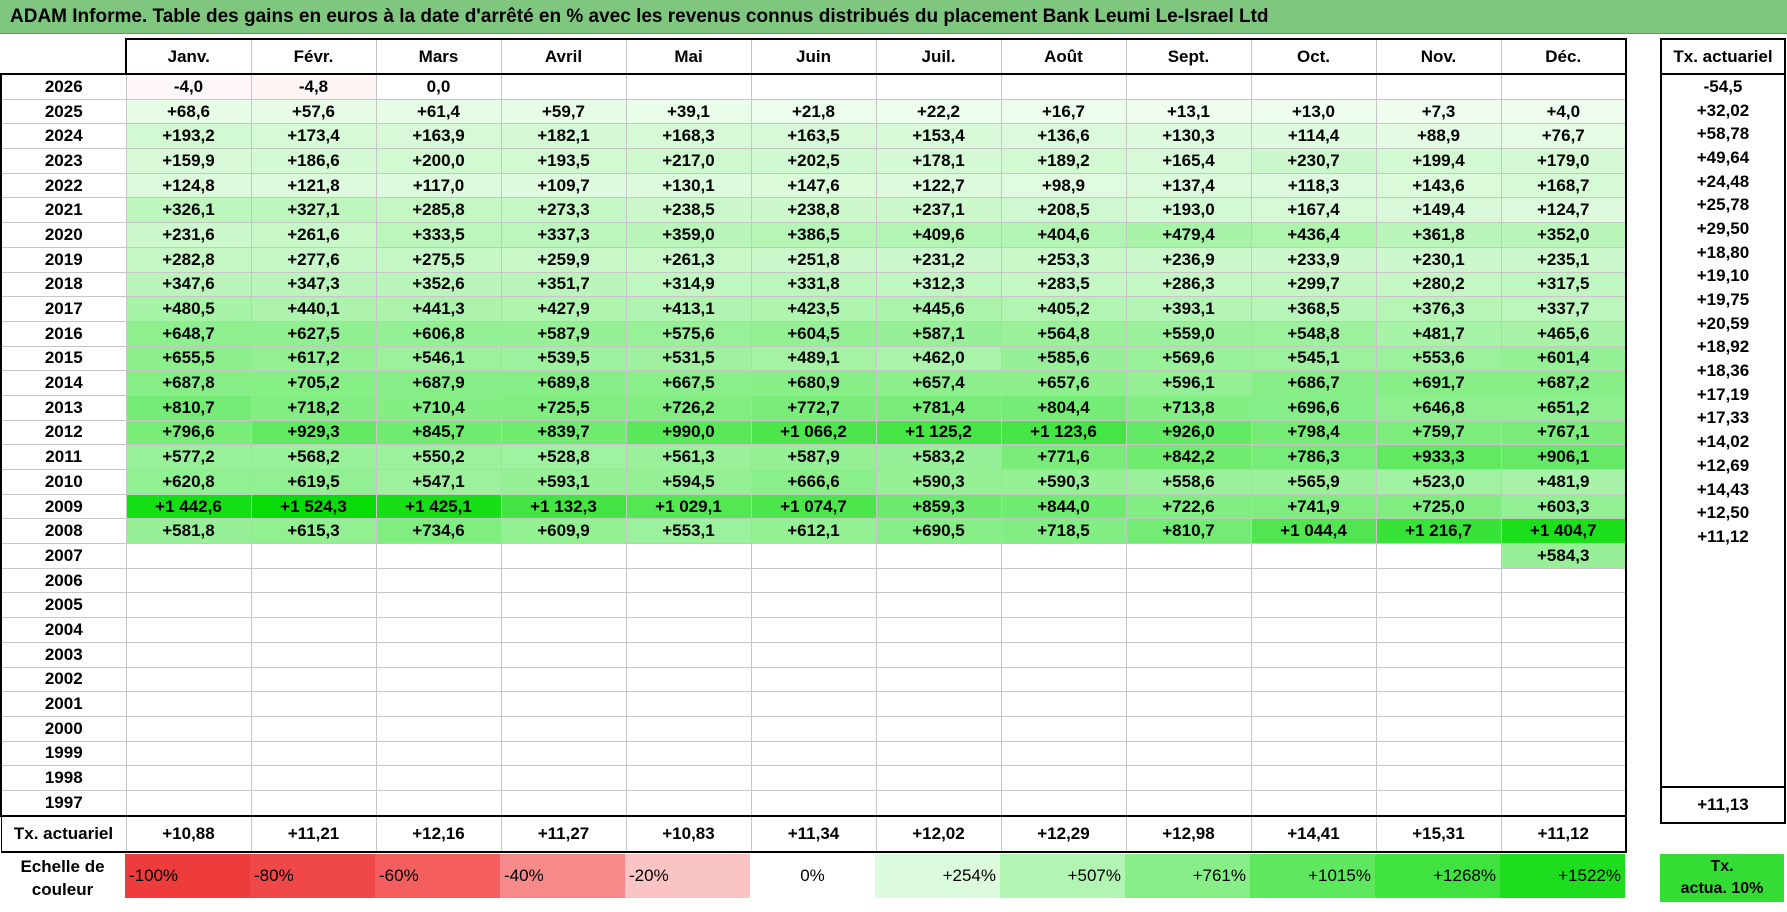 The width and height of the screenshot is (1787, 912). Describe the element at coordinates (563, 136) in the screenshot. I see `gain-cell: +182,1` at that location.